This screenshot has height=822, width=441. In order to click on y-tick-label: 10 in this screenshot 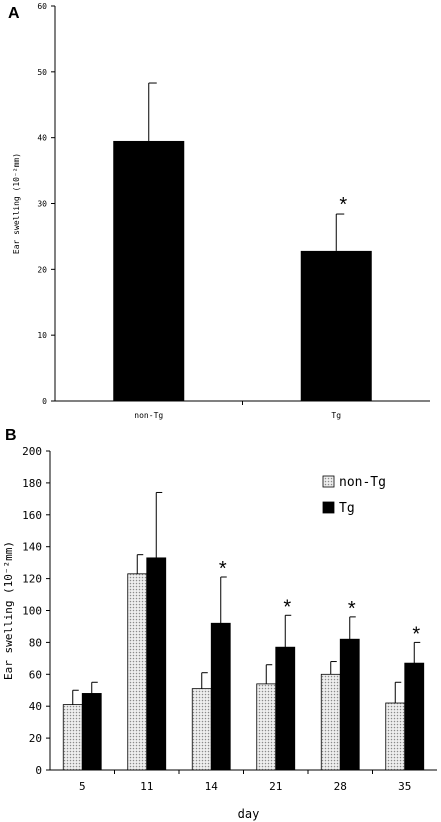, I will do `click(42, 335)`.